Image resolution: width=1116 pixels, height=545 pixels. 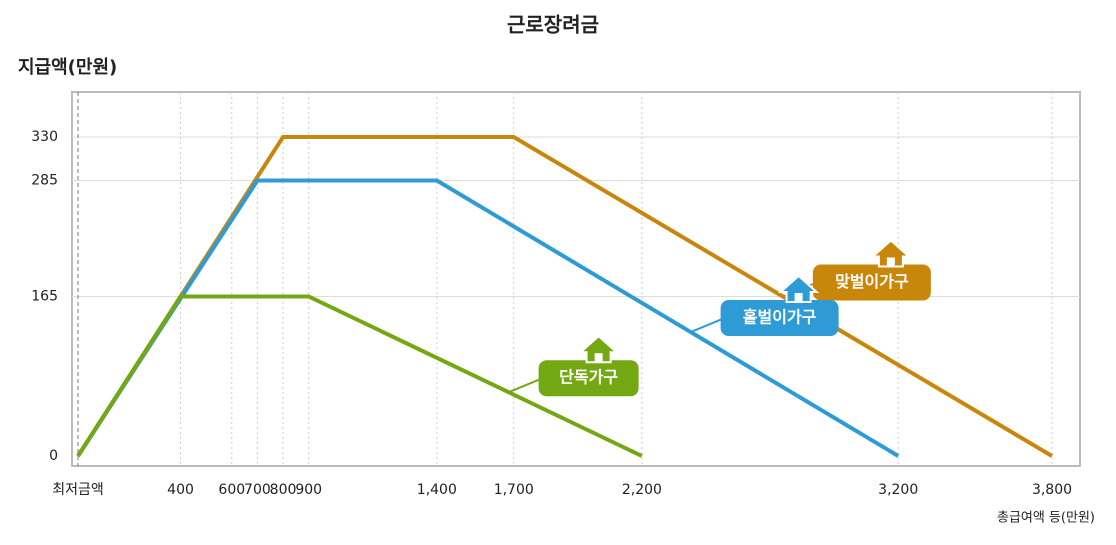 I want to click on x-tick-label: 600, so click(x=231, y=490).